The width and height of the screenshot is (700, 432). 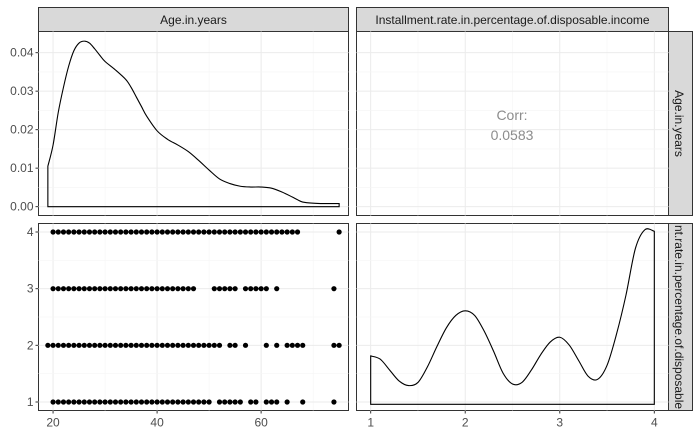 I want to click on strip-row1-label: Age.in.years, so click(x=679, y=123).